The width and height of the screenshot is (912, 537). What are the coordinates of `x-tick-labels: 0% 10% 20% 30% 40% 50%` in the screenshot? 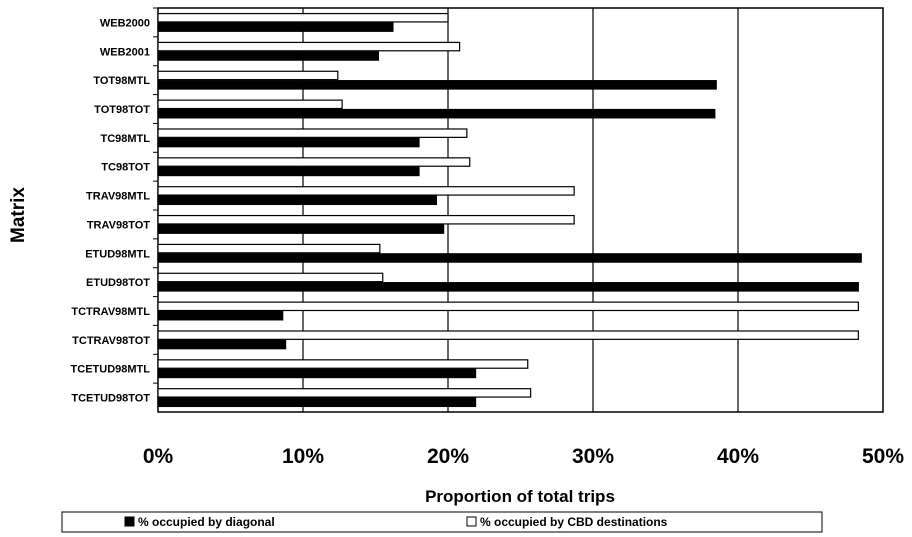 It's located at (524, 456).